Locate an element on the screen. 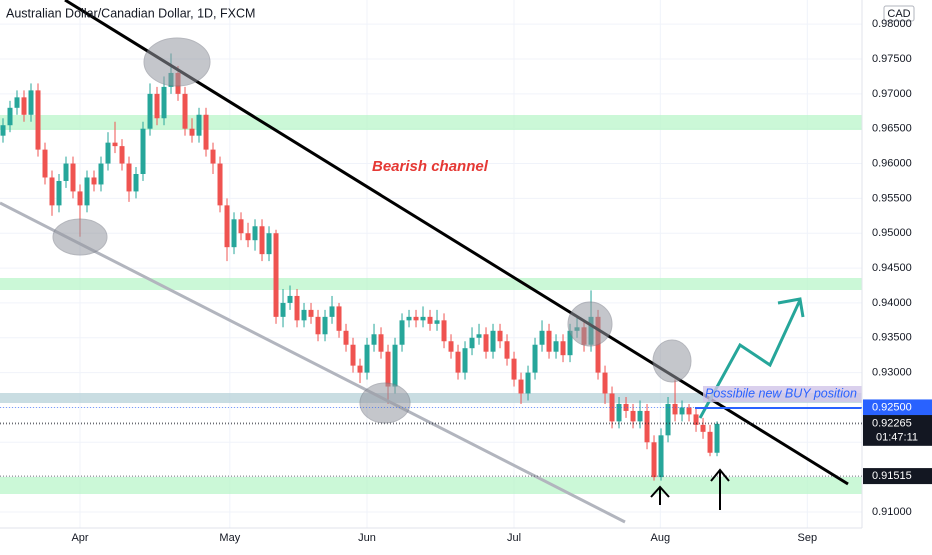 The image size is (932, 555). x-tick-label: Aug is located at coordinates (661, 538).